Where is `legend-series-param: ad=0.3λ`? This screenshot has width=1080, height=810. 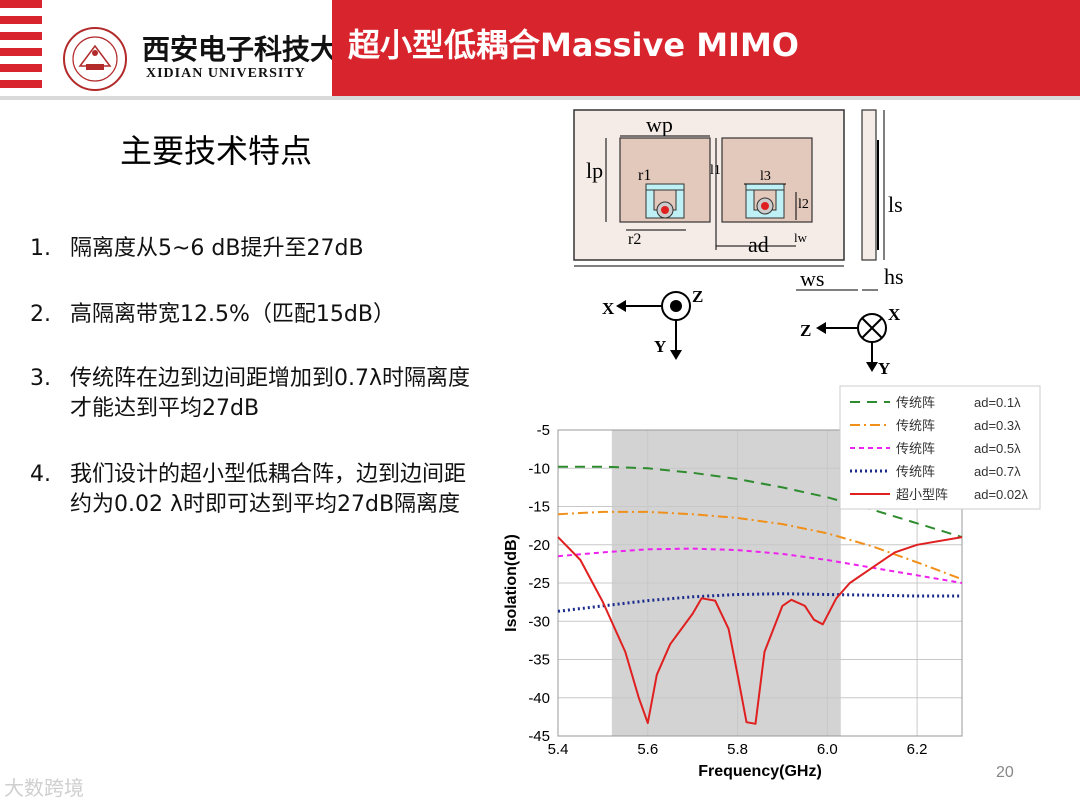
legend-series-param: ad=0.3λ is located at coordinates (997, 425).